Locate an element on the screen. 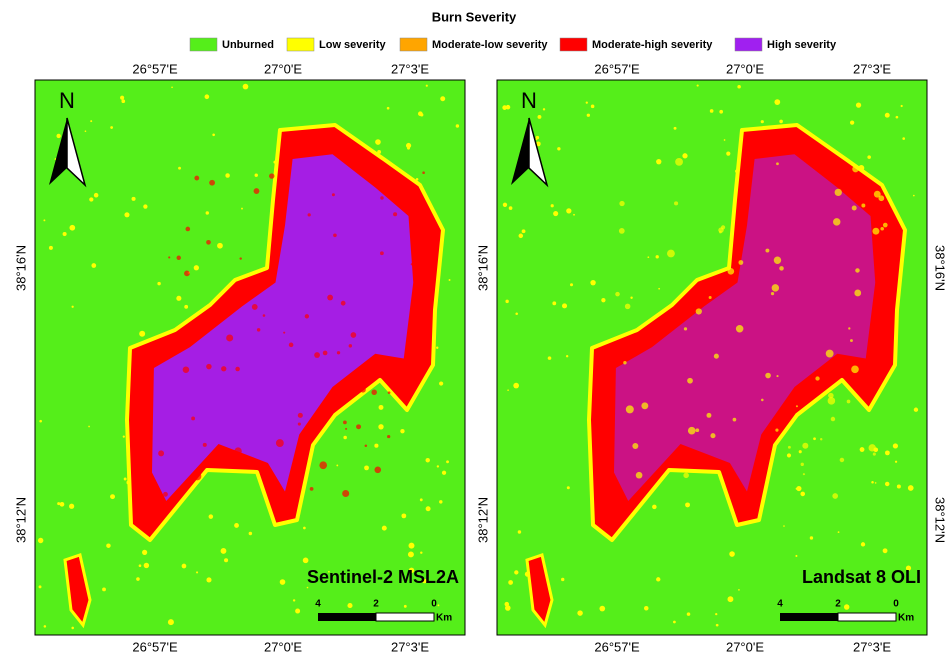 The image size is (948, 664). corner-burn is located at coordinates (77, 591).